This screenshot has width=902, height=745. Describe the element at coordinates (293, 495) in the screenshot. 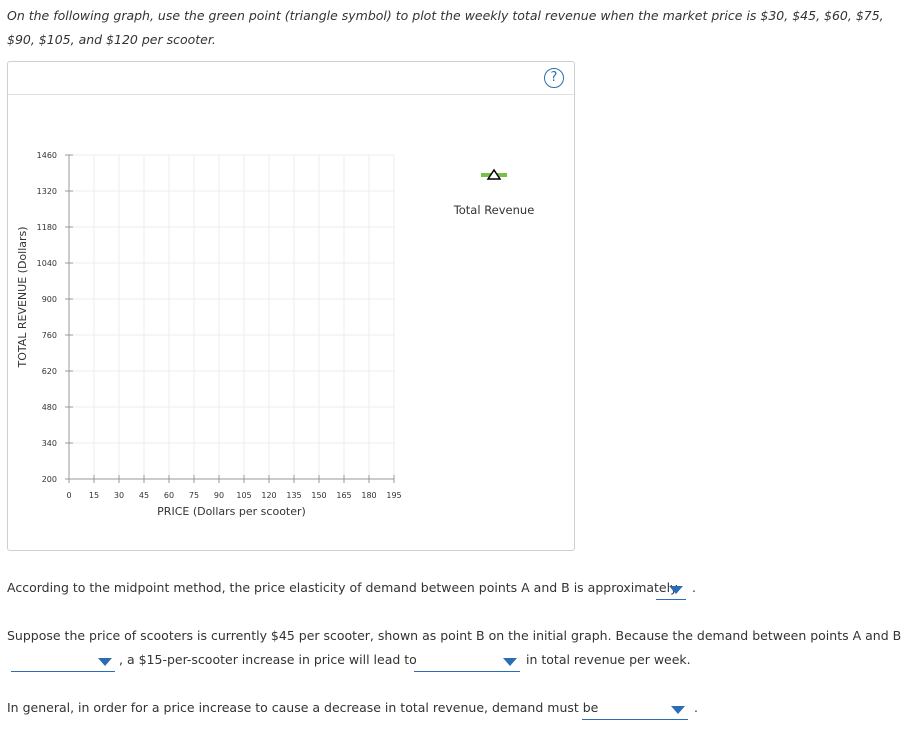

I see `x-tick-label: 135` at that location.